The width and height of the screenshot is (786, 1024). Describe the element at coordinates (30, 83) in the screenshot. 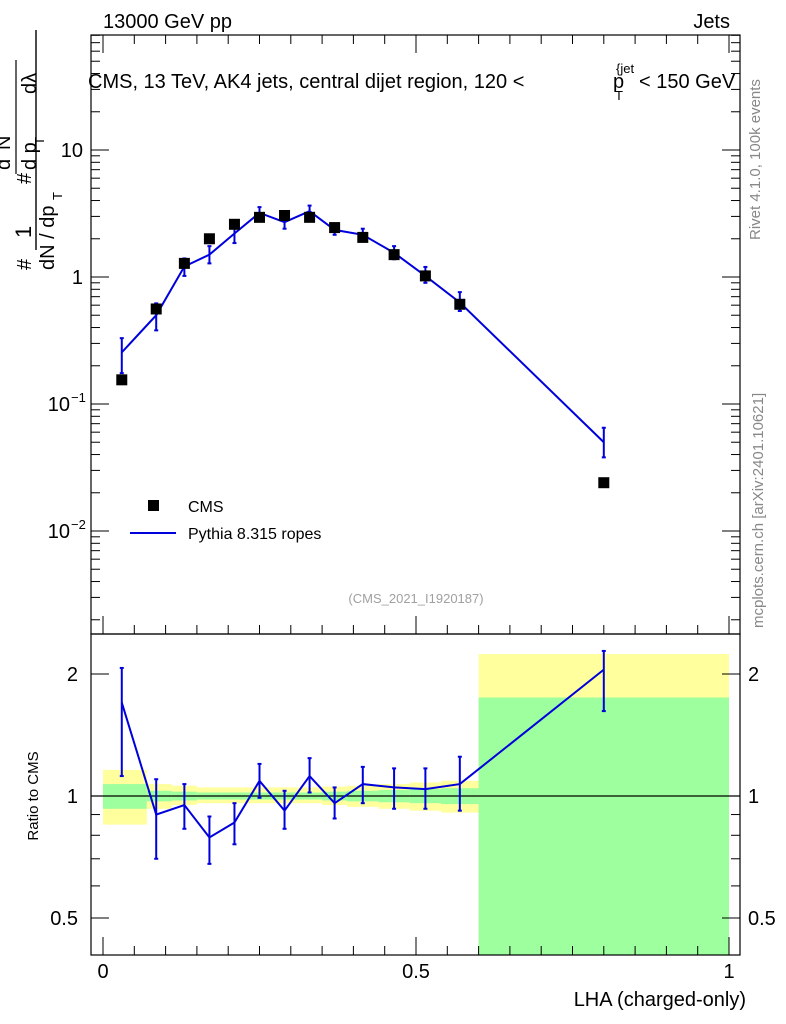

I see `ylabel-dl: dλ` at that location.